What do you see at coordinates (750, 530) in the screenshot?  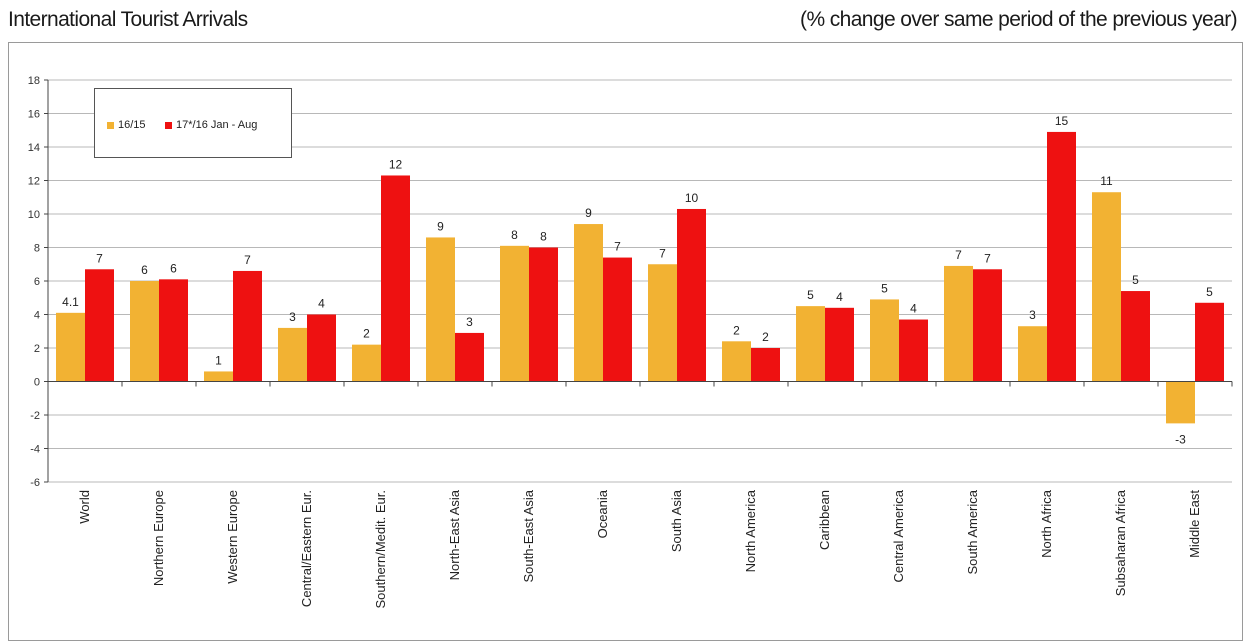 I see `x-category-label: North America` at bounding box center [750, 530].